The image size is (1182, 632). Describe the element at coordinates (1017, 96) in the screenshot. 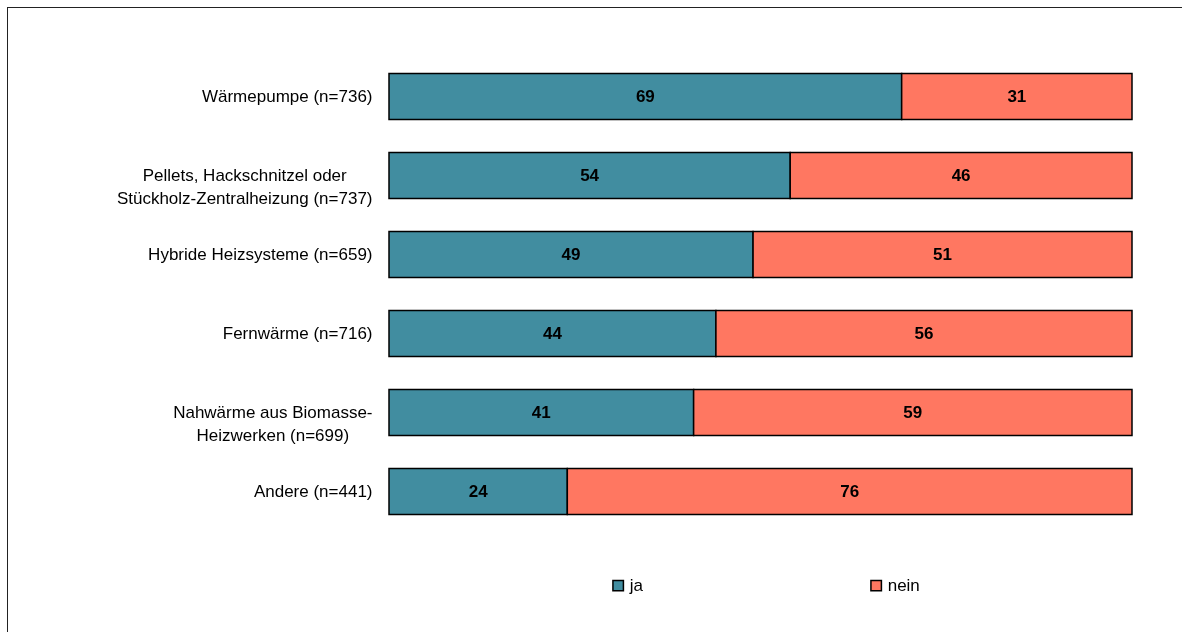

I see `data-label: 31` at that location.